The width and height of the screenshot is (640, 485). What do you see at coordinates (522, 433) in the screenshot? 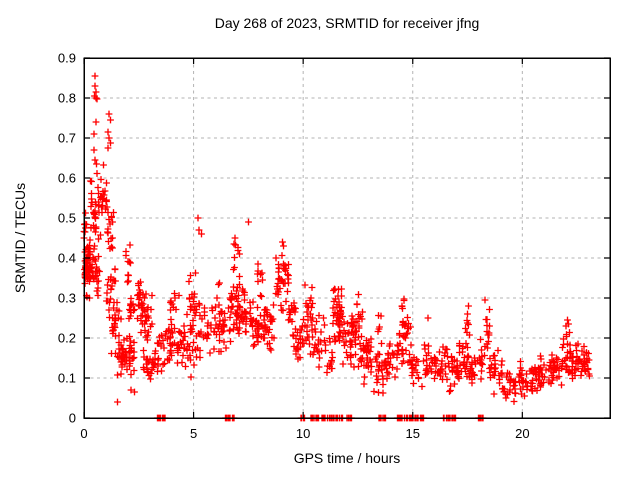
I see `x-tick-label: 20` at bounding box center [522, 433].